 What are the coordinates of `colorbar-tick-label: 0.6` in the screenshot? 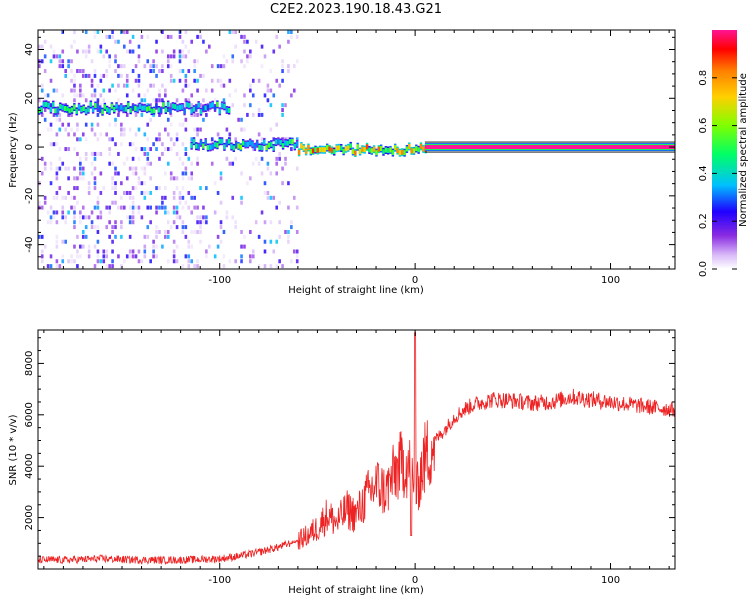 It's located at (703, 126).